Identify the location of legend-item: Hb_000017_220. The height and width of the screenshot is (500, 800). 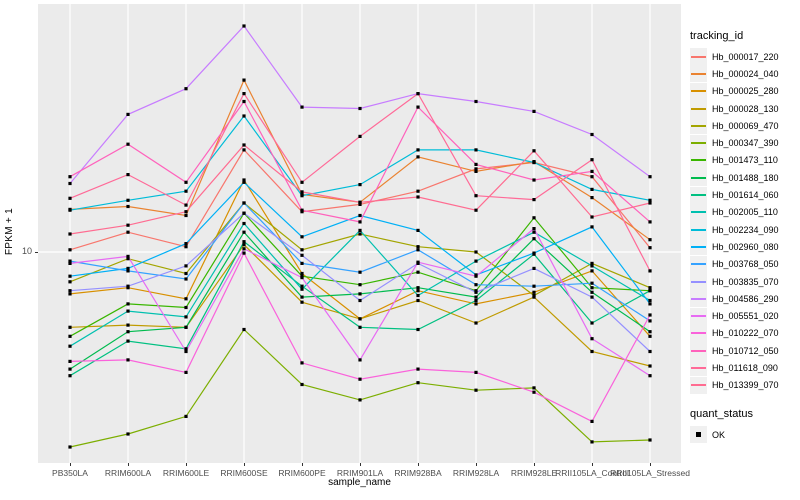
(745, 57).